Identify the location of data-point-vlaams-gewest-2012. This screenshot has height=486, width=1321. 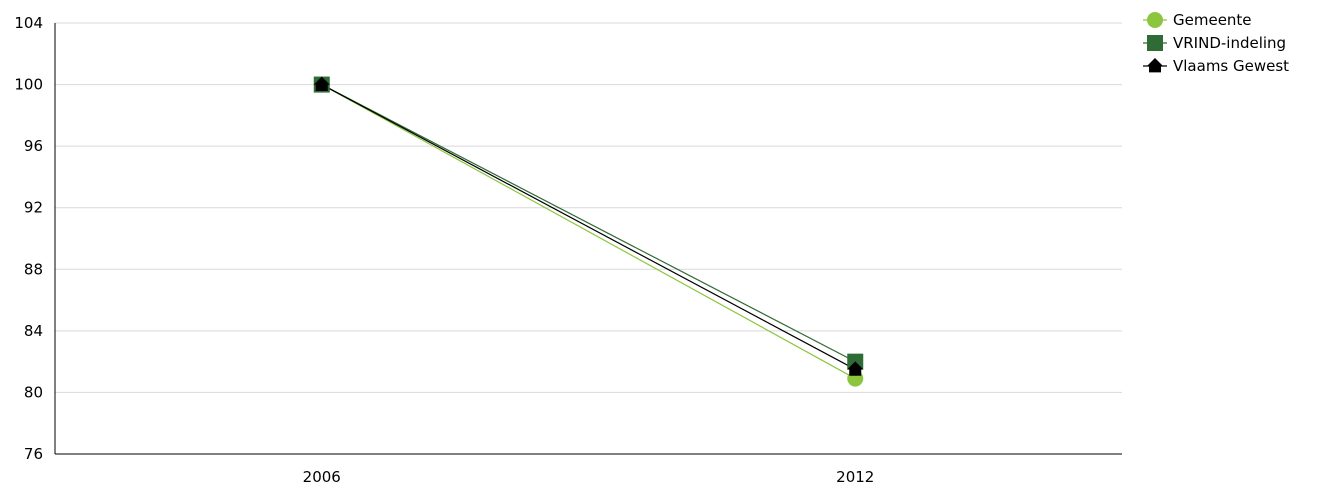
(855, 368).